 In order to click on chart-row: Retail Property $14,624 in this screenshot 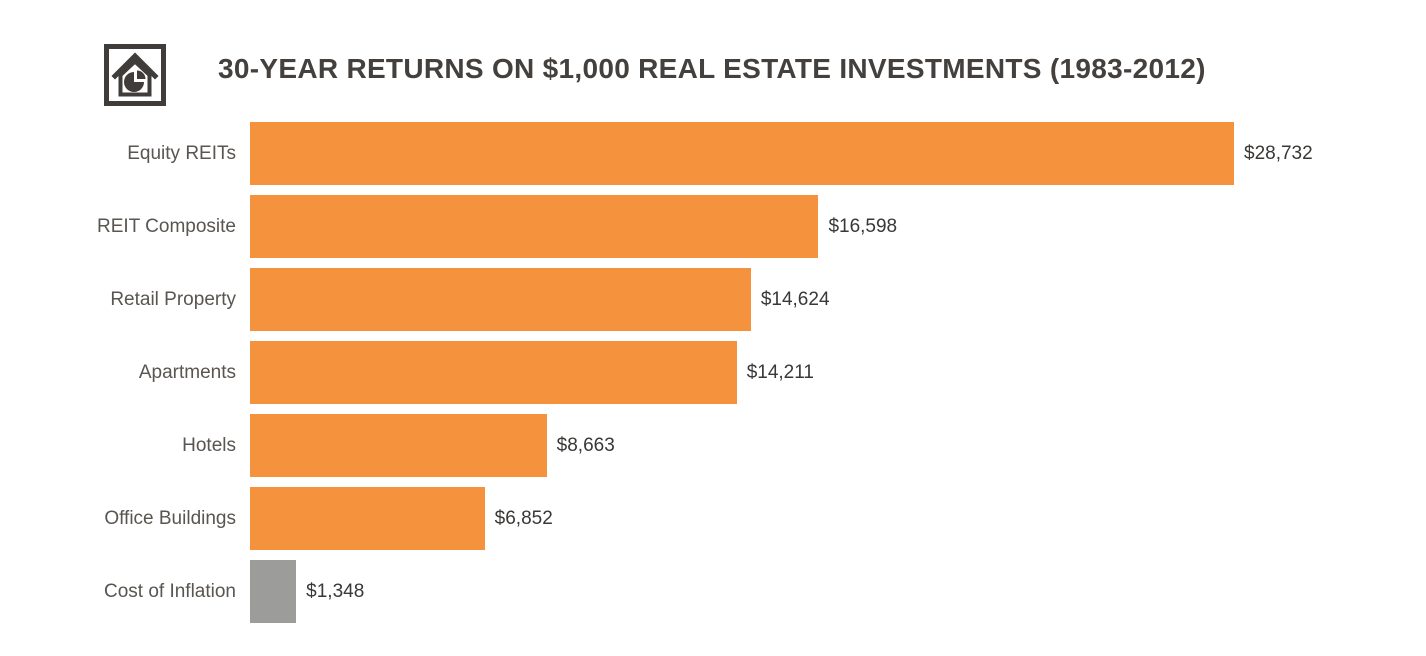, I will do `click(713, 299)`.